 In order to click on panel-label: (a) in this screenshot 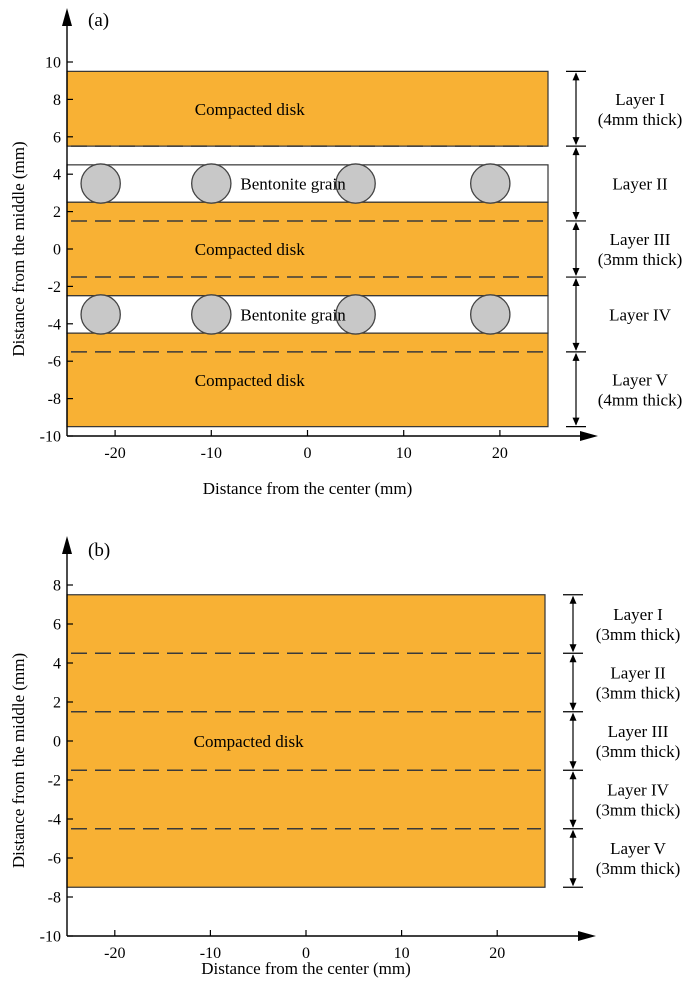, I will do `click(98, 20)`.